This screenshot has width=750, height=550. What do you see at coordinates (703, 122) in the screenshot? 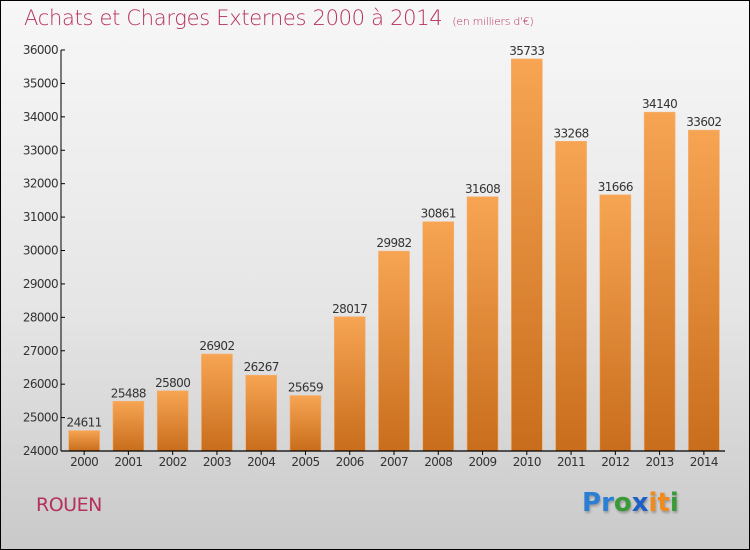
I see `data-label-2014: 33602` at bounding box center [703, 122].